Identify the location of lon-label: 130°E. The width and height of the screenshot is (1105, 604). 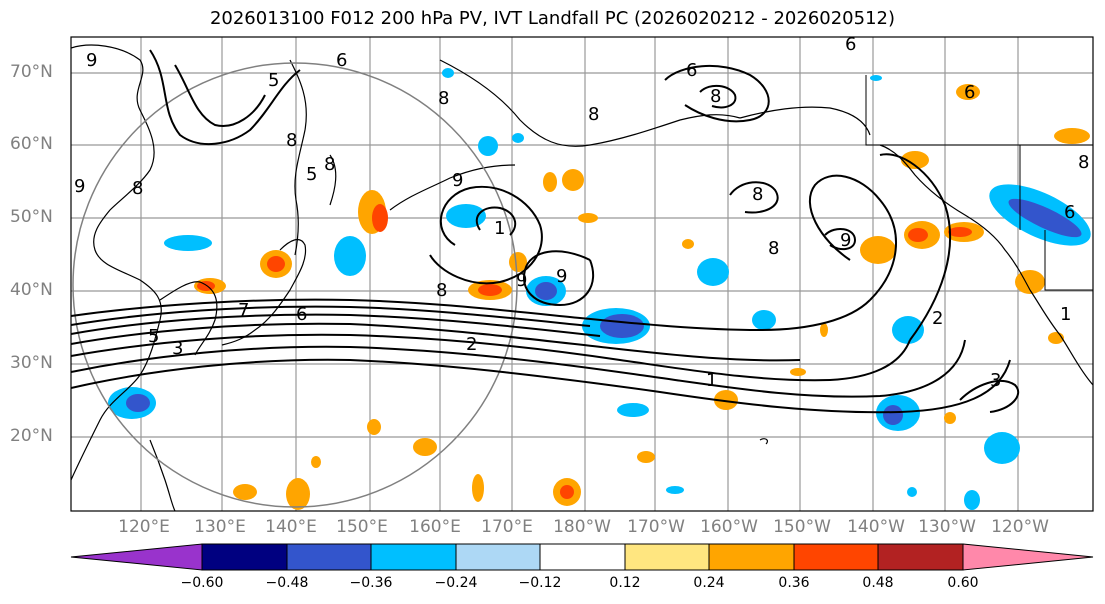
(220, 527).